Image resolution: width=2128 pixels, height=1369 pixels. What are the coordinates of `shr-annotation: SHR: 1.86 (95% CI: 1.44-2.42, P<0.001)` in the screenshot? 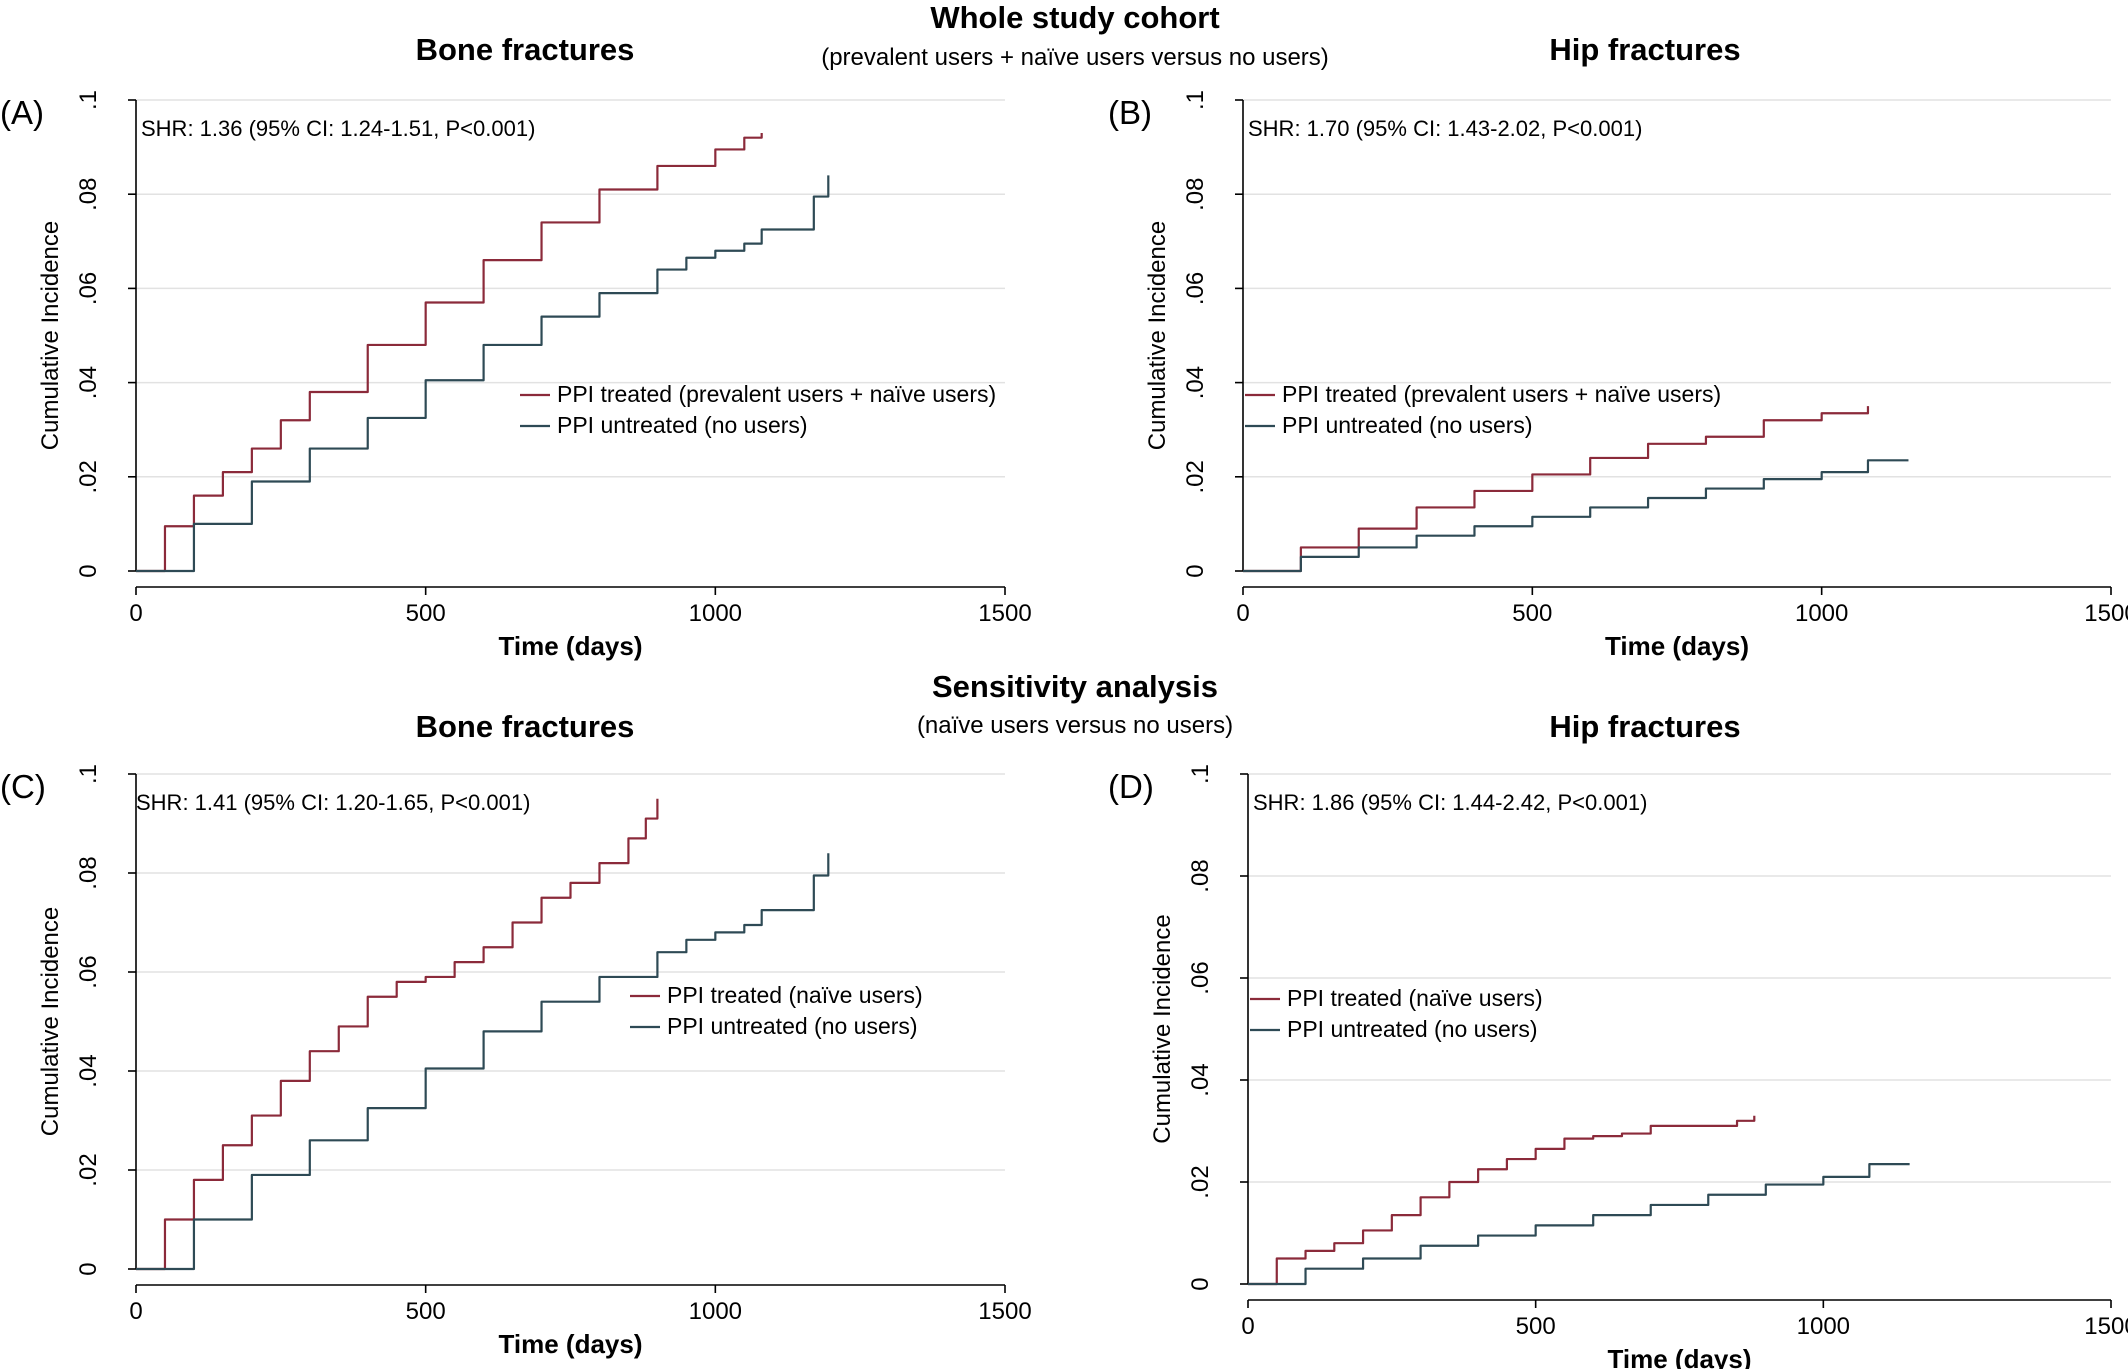 It's located at (1450, 802).